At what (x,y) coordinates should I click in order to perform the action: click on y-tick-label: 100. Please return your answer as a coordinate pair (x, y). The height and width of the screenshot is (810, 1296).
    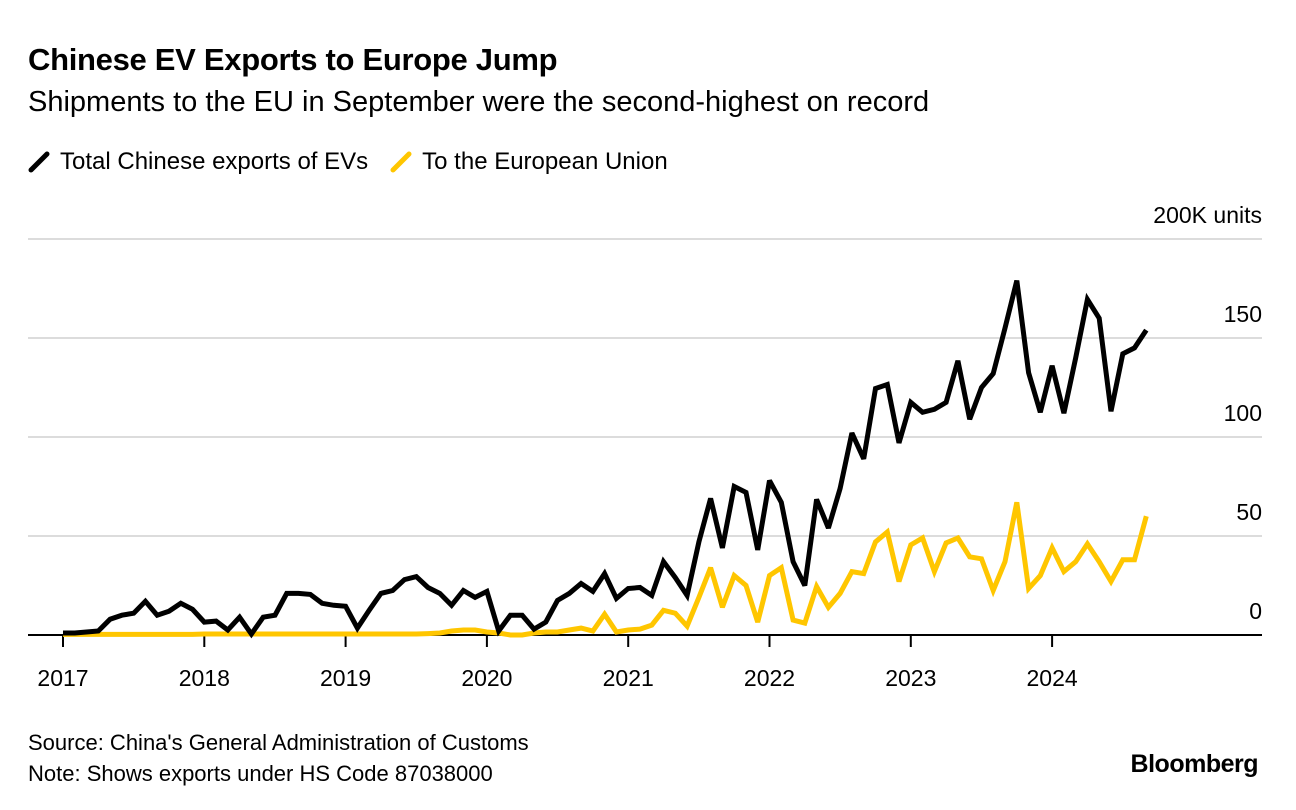
    Looking at the image, I should click on (1243, 413).